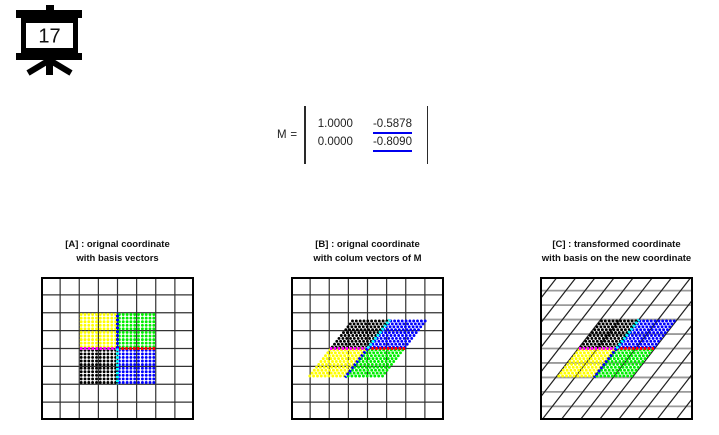 The image size is (719, 435). What do you see at coordinates (366, 135) in the screenshot?
I see `matrix-values: 1.0000 -0.5878 0.0000 -0.8090` at bounding box center [366, 135].